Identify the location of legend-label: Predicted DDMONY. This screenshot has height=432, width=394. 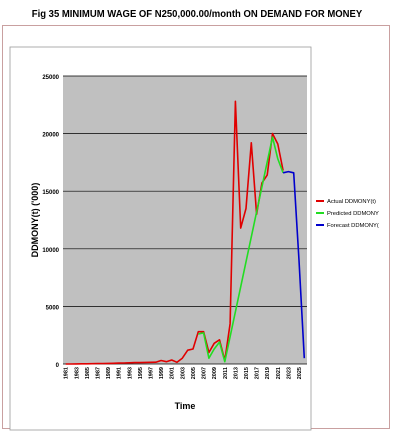
(353, 214).